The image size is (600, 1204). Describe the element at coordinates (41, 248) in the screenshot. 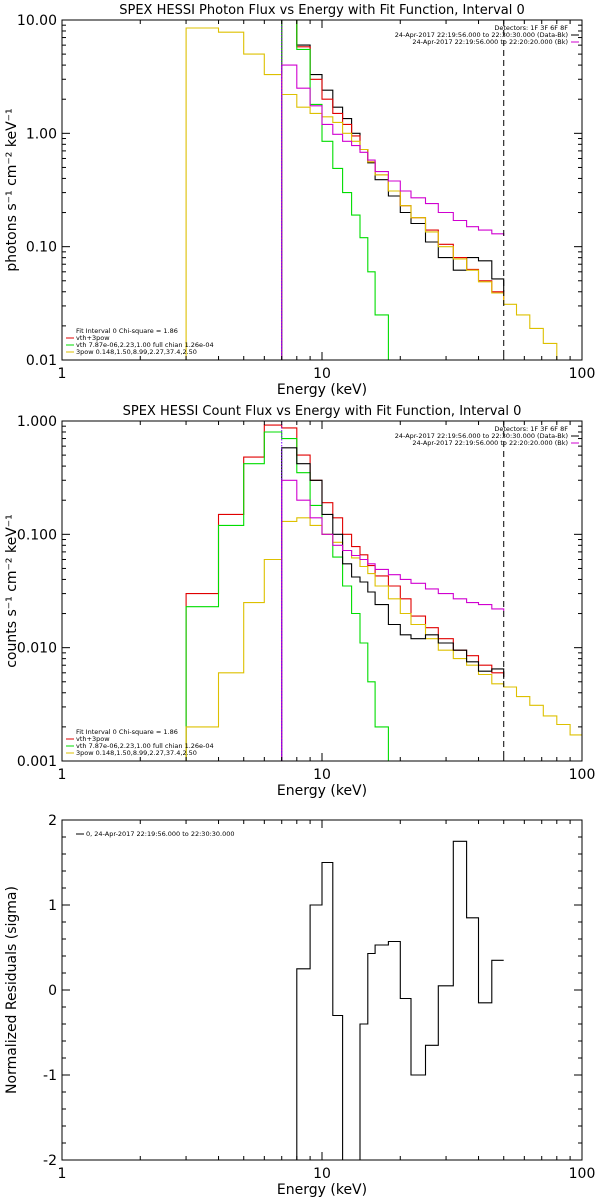

I see `y-tick-label: 0.10` at that location.